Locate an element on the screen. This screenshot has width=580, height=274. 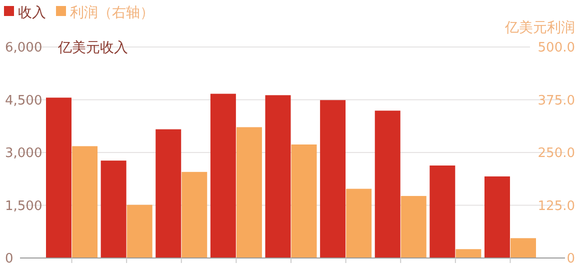
y-tick-label: 6,000 is located at coordinates (23, 48).